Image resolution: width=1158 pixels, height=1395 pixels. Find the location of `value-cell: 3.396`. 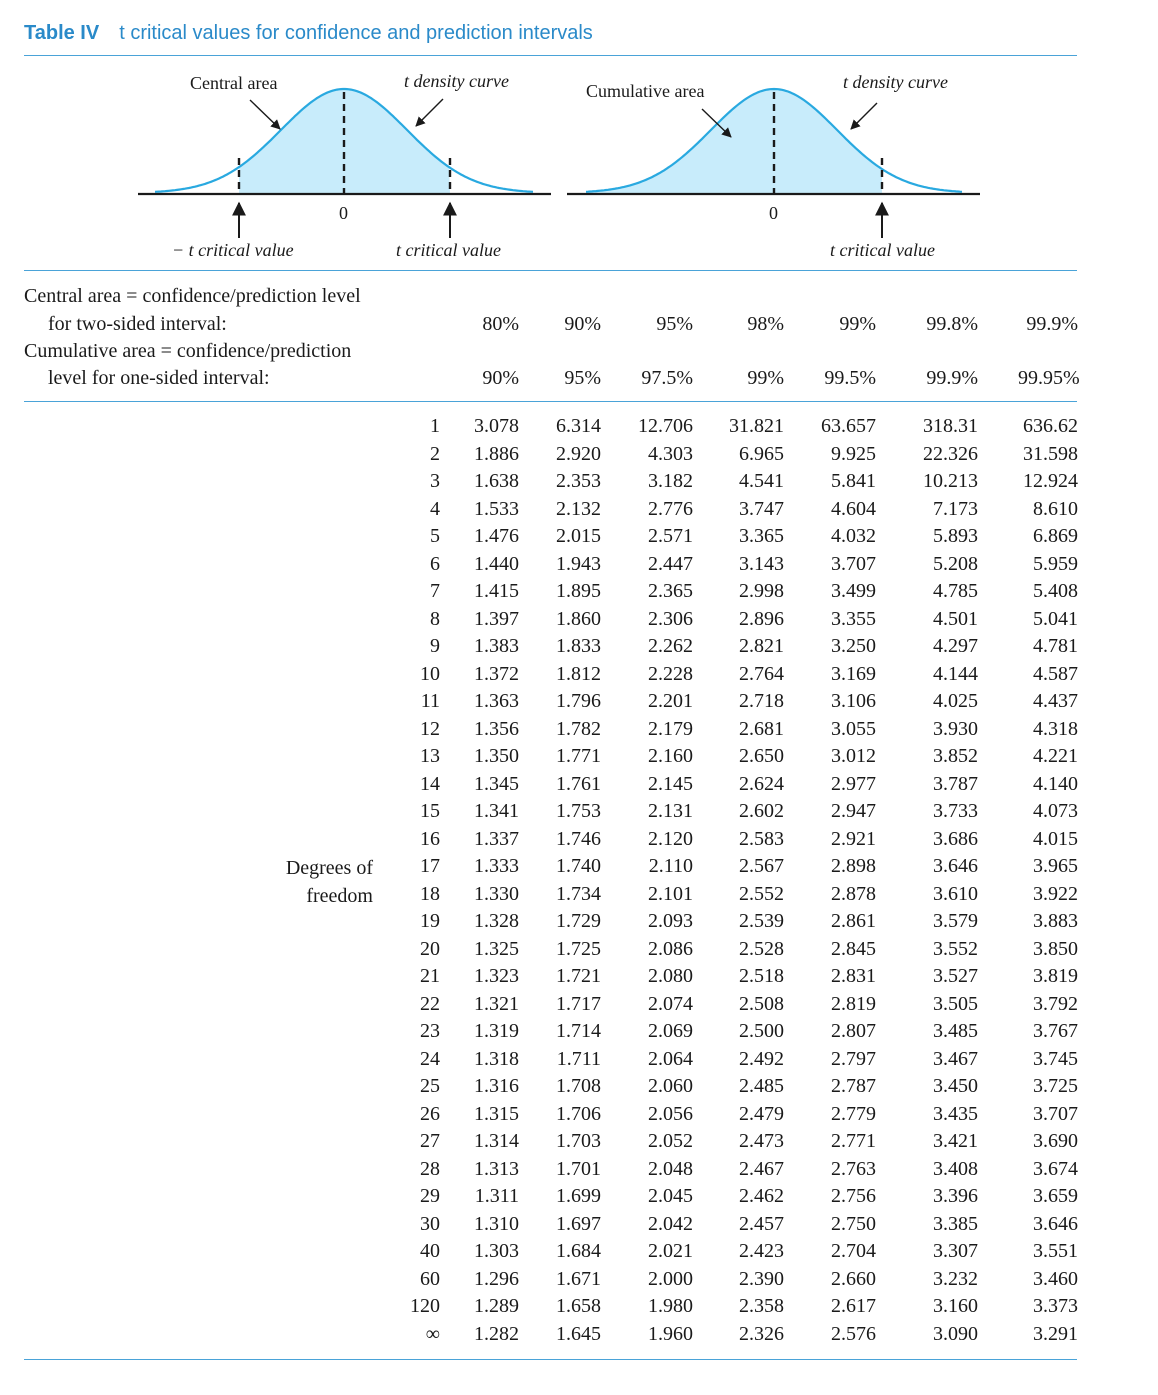

value-cell: 3.396 is located at coordinates (955, 1196).